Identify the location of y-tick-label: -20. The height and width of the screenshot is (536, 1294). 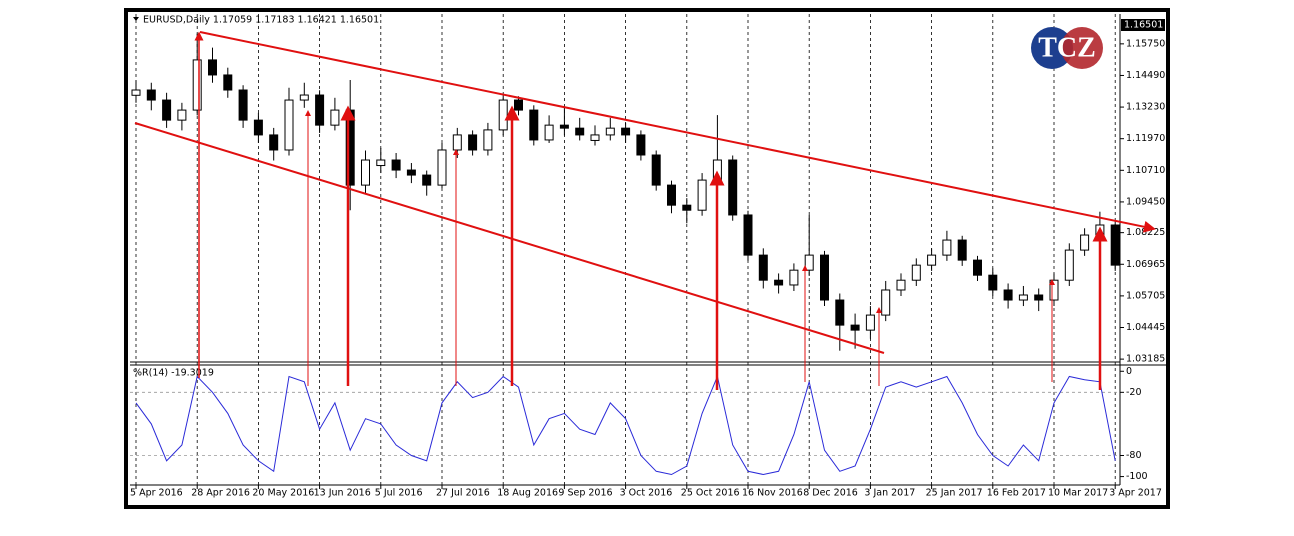
(1134, 392).